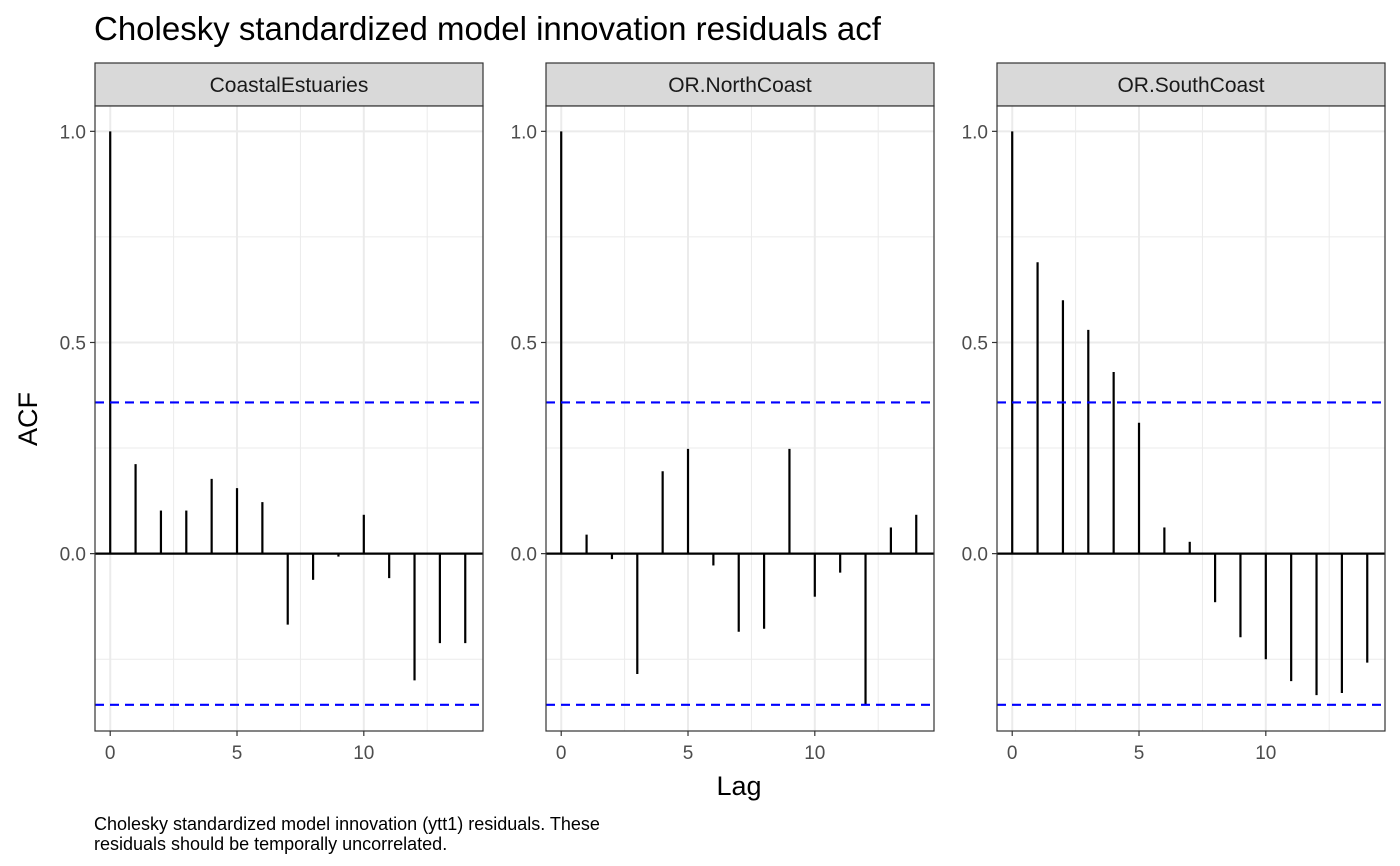 The height and width of the screenshot is (866, 1400). Describe the element at coordinates (28, 419) in the screenshot. I see `y-axis-title: ACF` at that location.